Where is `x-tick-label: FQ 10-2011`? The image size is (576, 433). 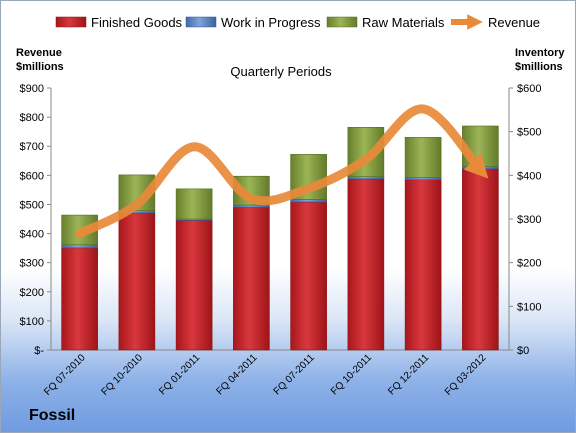
x-tick-label: FQ 10-2011 is located at coordinates (351, 374).